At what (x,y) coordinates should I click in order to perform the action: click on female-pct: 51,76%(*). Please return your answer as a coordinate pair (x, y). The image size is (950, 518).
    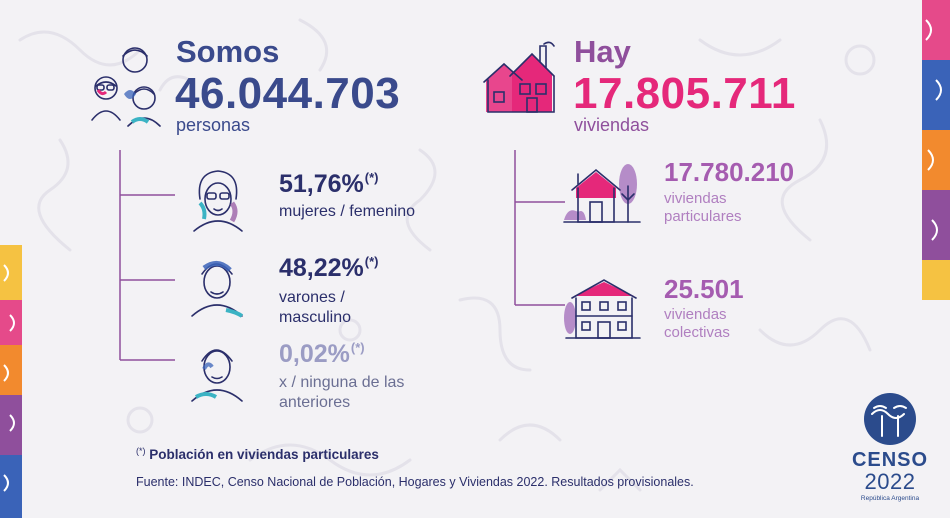
    Looking at the image, I should click on (329, 184).